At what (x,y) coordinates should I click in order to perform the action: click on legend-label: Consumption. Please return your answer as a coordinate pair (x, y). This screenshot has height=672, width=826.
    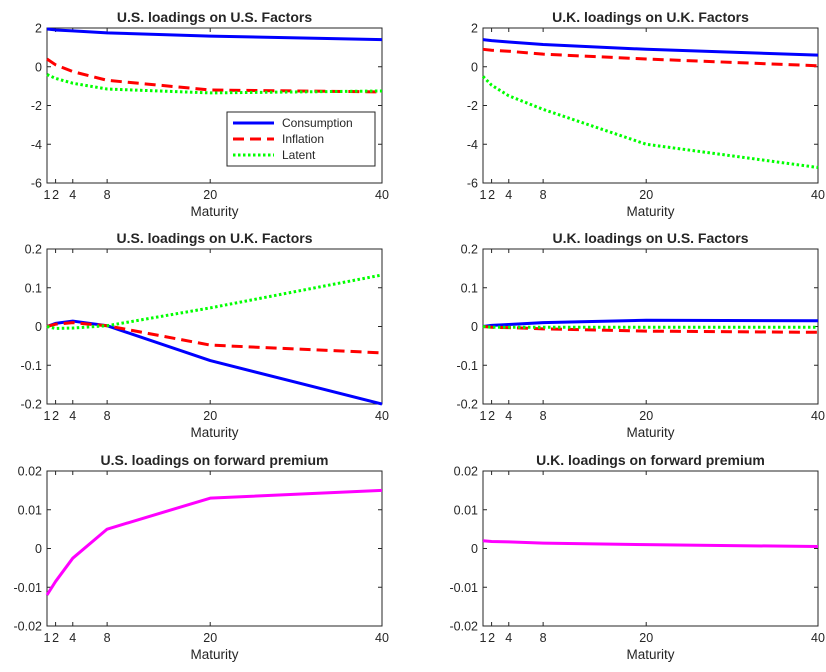
    Looking at the image, I should click on (317, 123).